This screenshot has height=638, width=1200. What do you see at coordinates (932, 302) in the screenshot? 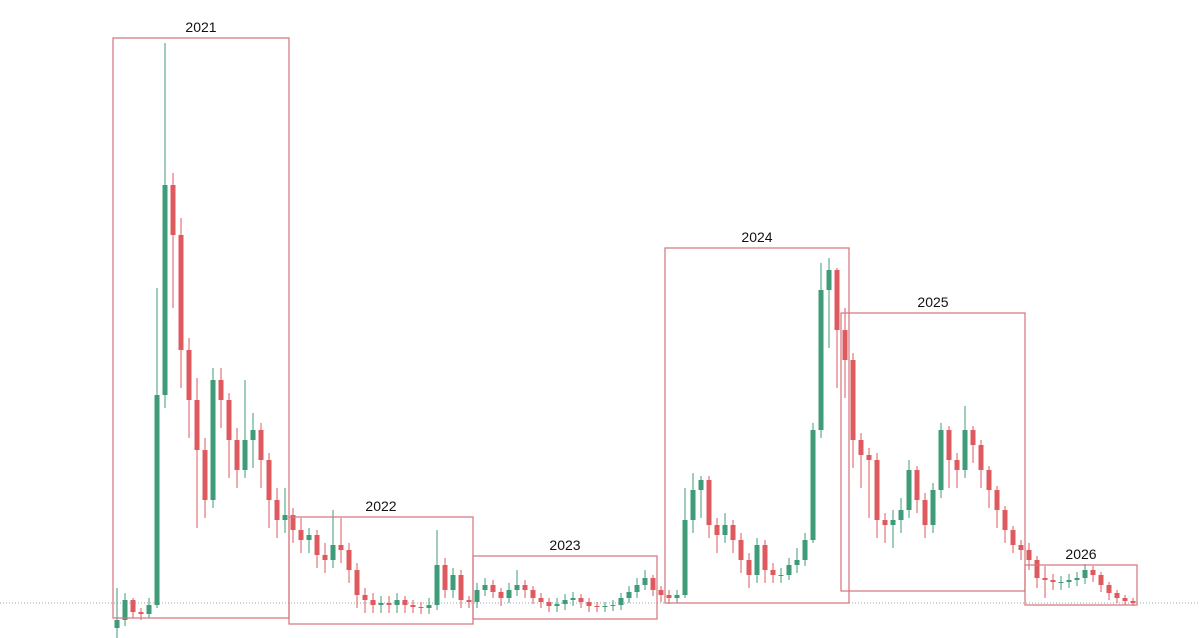
I see `year-label: 2025` at bounding box center [932, 302].